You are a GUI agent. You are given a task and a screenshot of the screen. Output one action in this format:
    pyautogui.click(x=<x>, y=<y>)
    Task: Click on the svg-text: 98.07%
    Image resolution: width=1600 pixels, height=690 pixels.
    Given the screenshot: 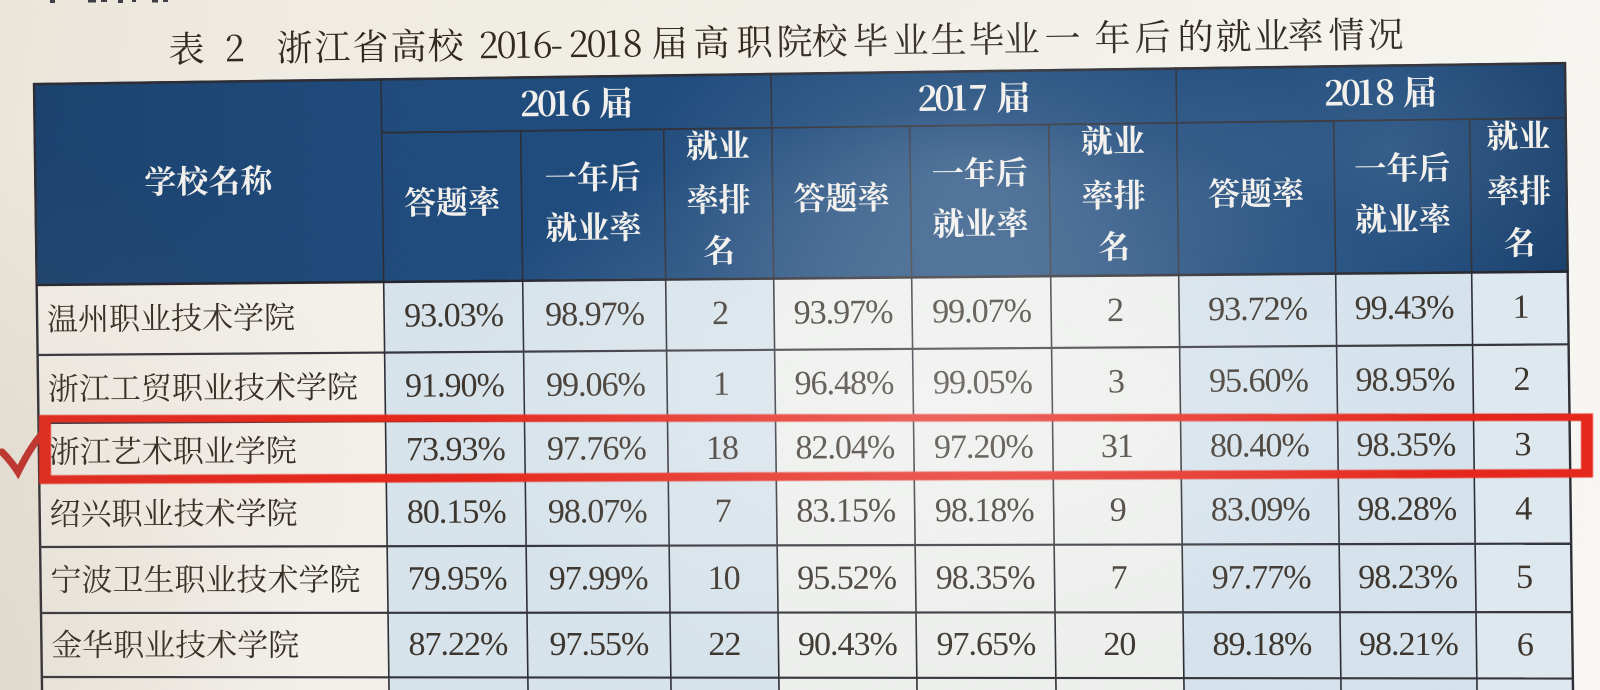 What is the action you would take?
    pyautogui.click(x=598, y=511)
    